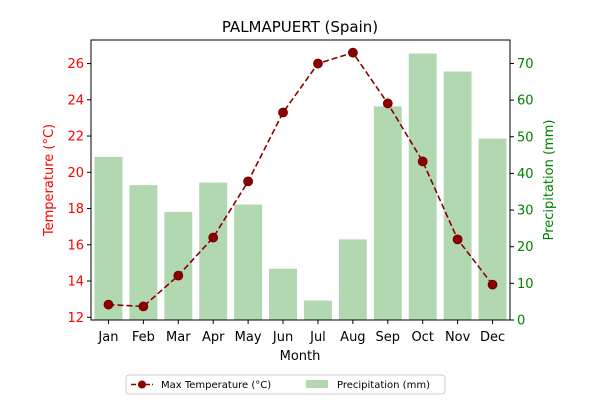 The width and height of the screenshot is (600, 400). What do you see at coordinates (387, 103) in the screenshot?
I see `temp-point-sep` at bounding box center [387, 103].